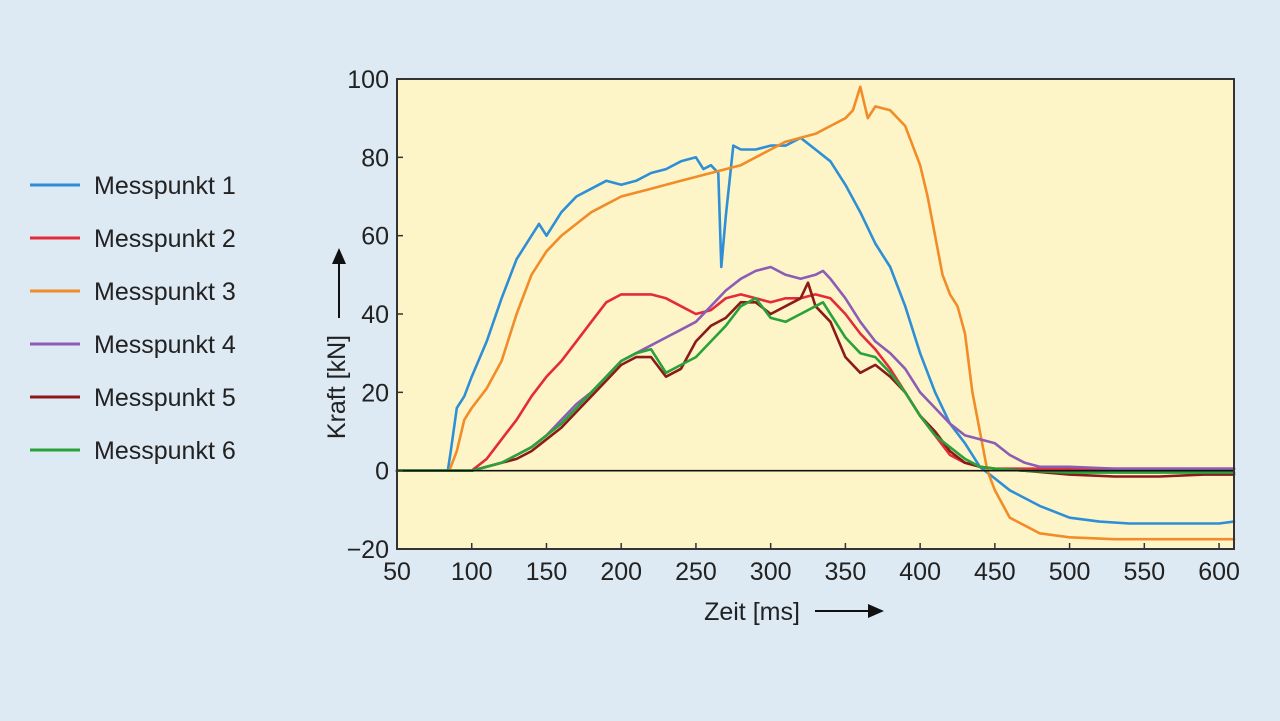 Image resolution: width=1280 pixels, height=721 pixels. Describe the element at coordinates (165, 398) in the screenshot. I see `legend-label-5: Messpunkt 5` at that location.